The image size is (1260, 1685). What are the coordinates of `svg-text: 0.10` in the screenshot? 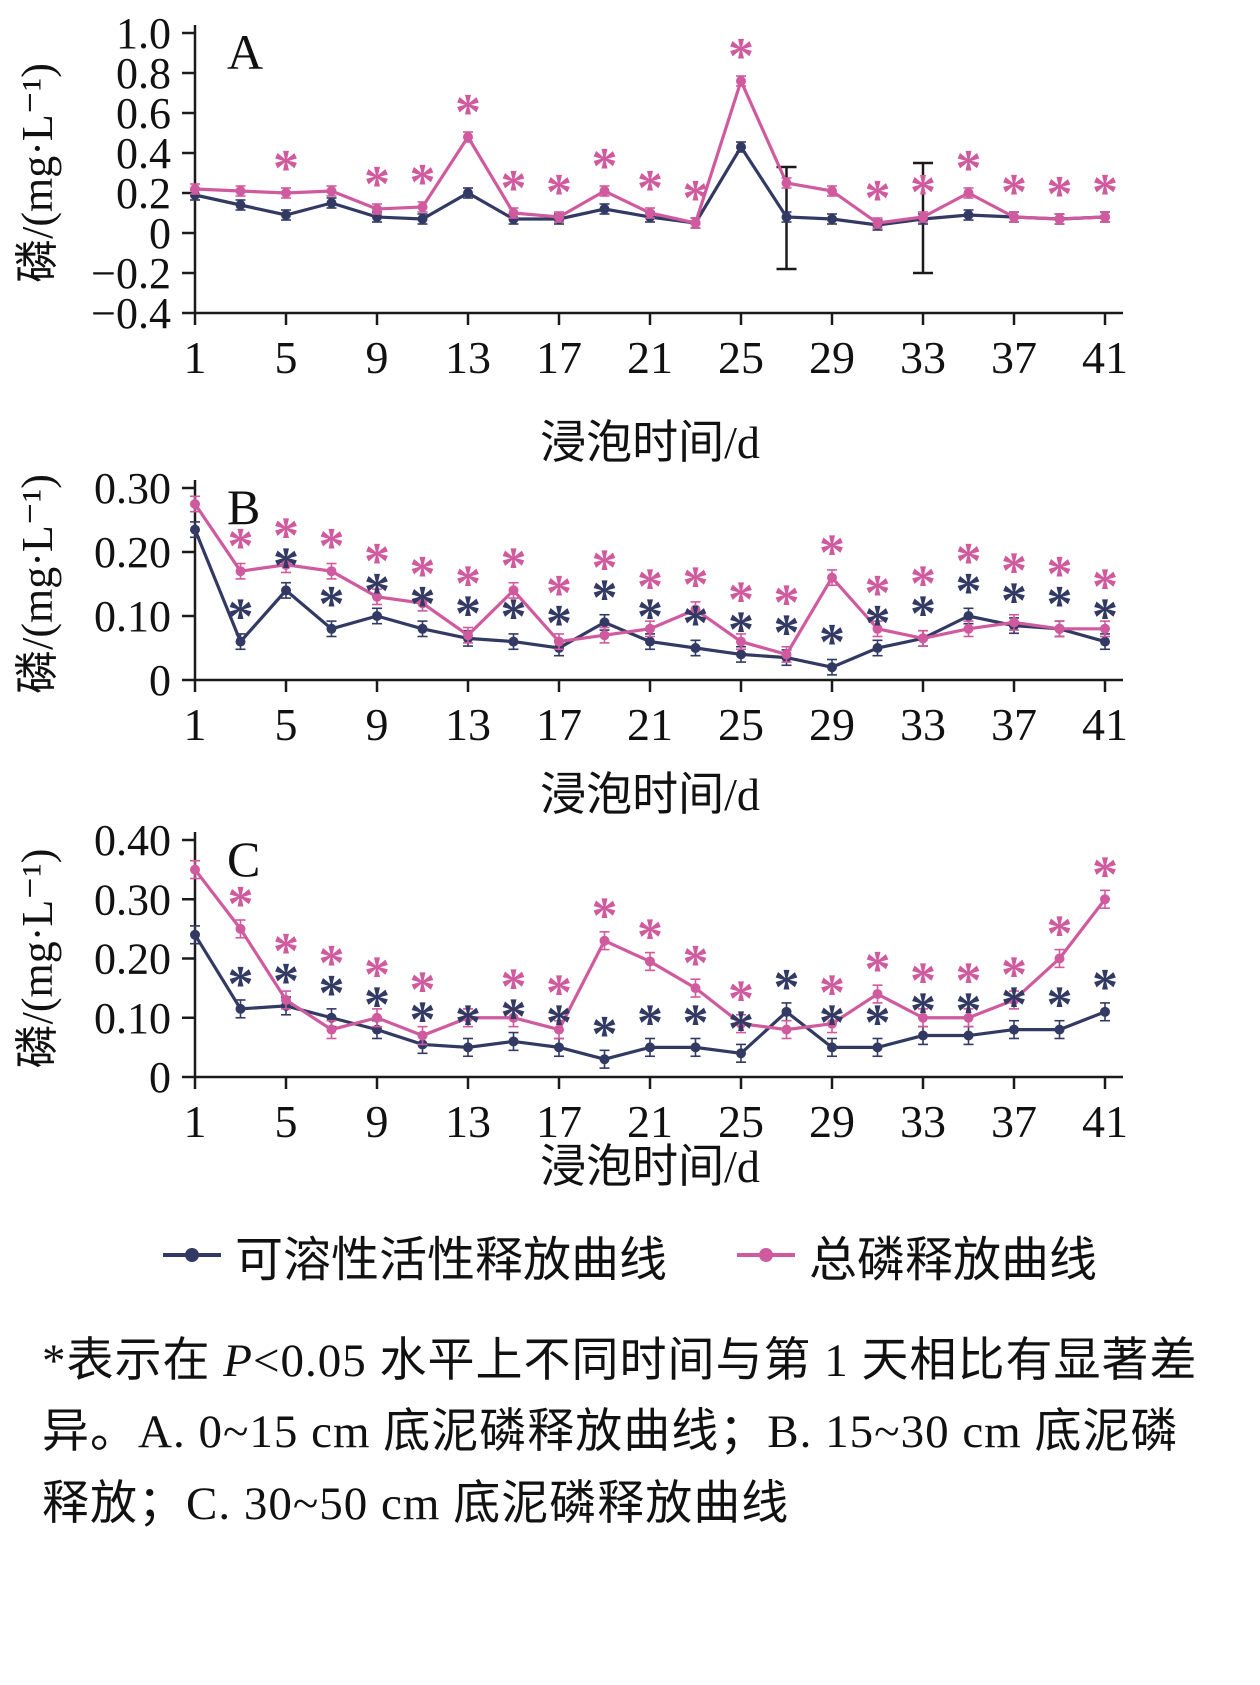 It's located at (132, 1018).